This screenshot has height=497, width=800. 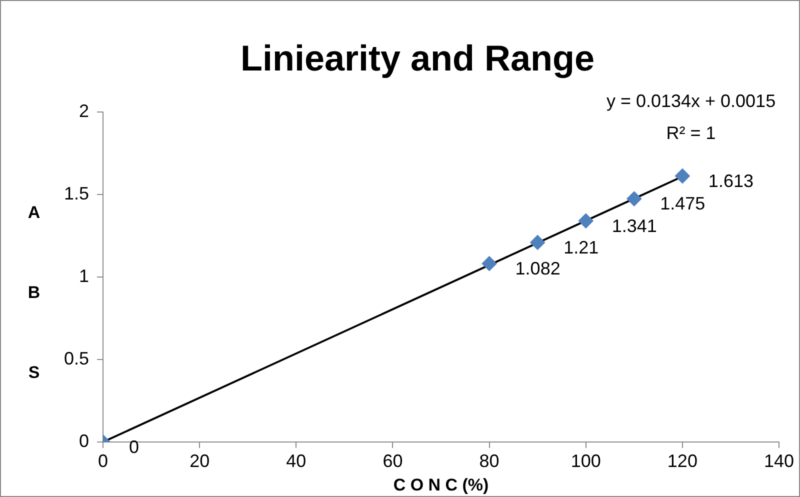 I want to click on annotation: R² = 1, so click(x=691, y=133).